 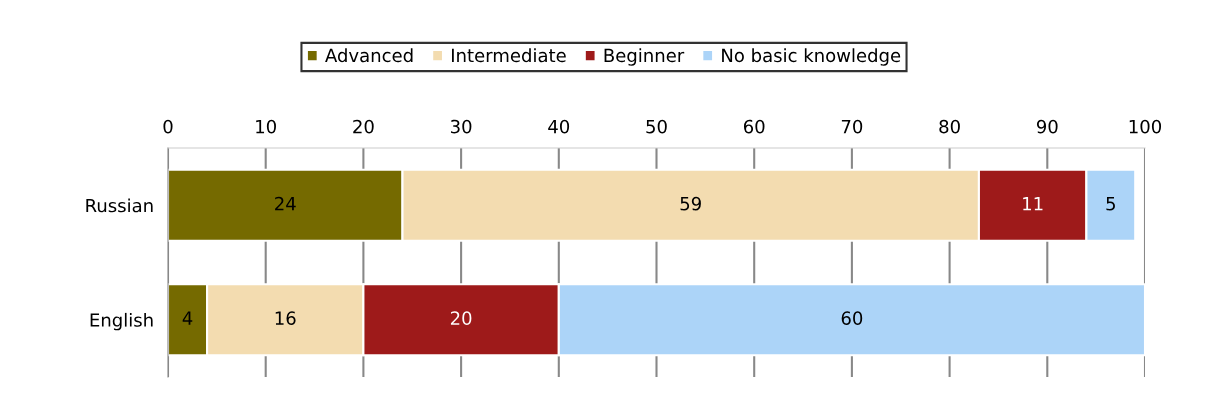 What do you see at coordinates (1033, 204) in the screenshot?
I see `data-label: 11` at bounding box center [1033, 204].